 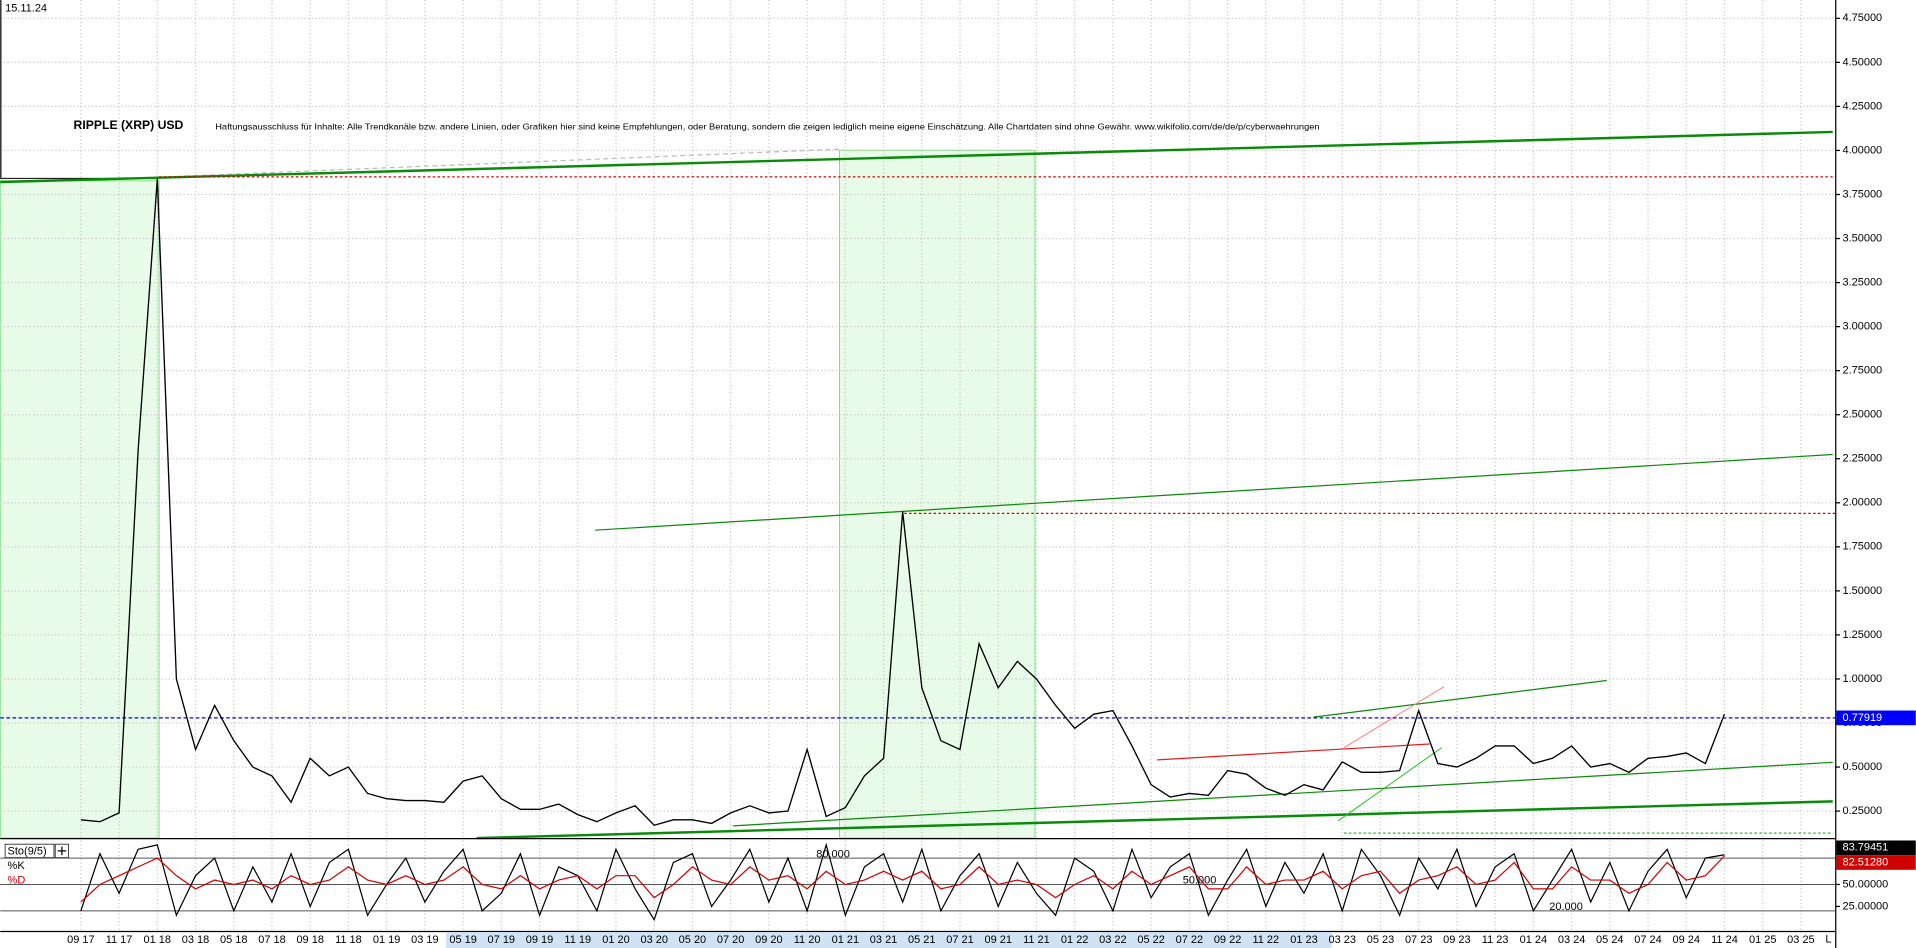 What do you see at coordinates (387, 940) in the screenshot?
I see `x-tick-label: 01 19` at bounding box center [387, 940].